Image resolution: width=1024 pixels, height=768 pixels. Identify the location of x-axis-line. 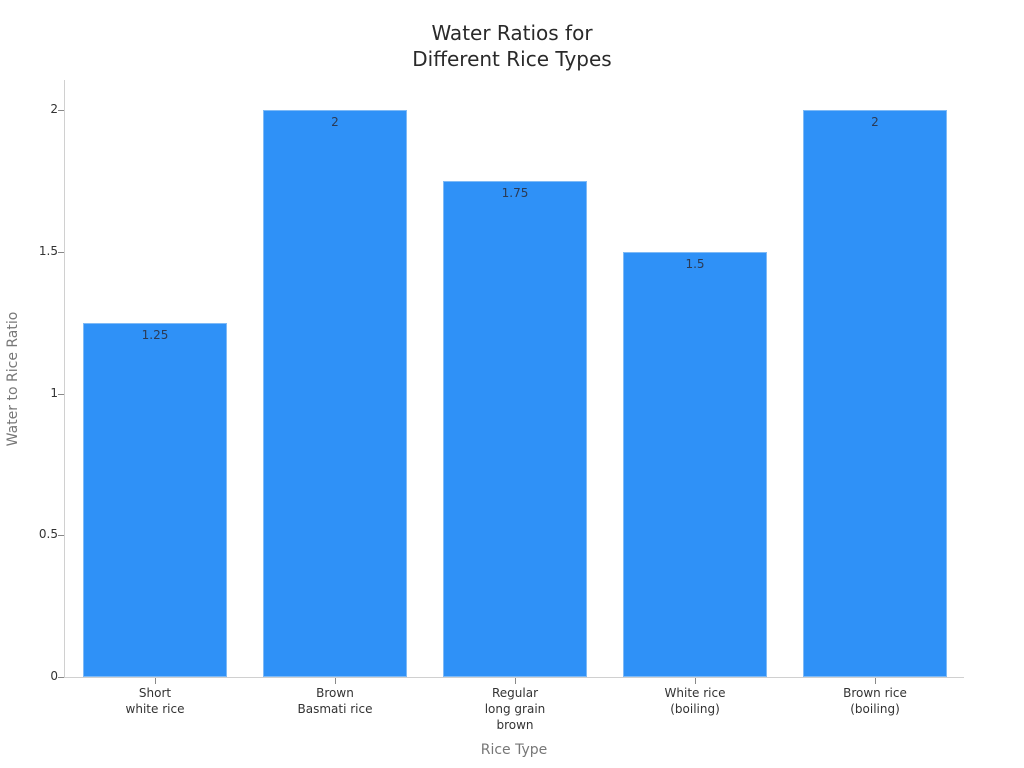
(514, 677).